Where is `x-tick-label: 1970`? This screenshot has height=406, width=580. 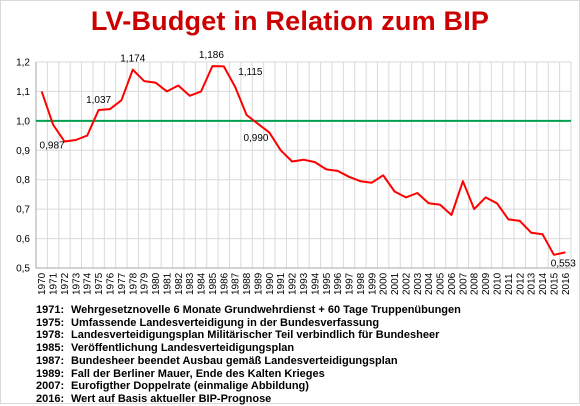 x-tick-label: 1970 is located at coordinates (42, 283).